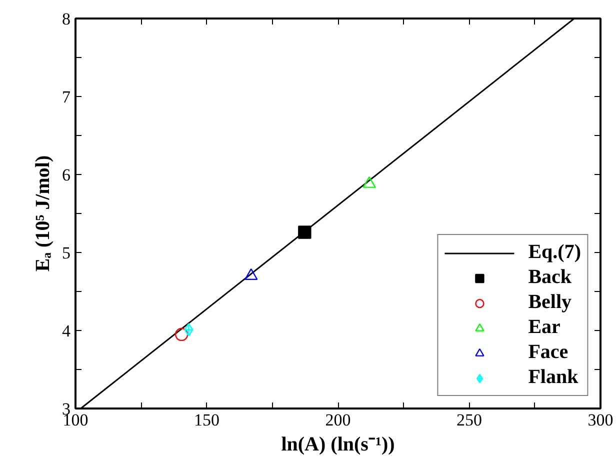  I want to click on y-tick-label: 6, so click(66, 175).